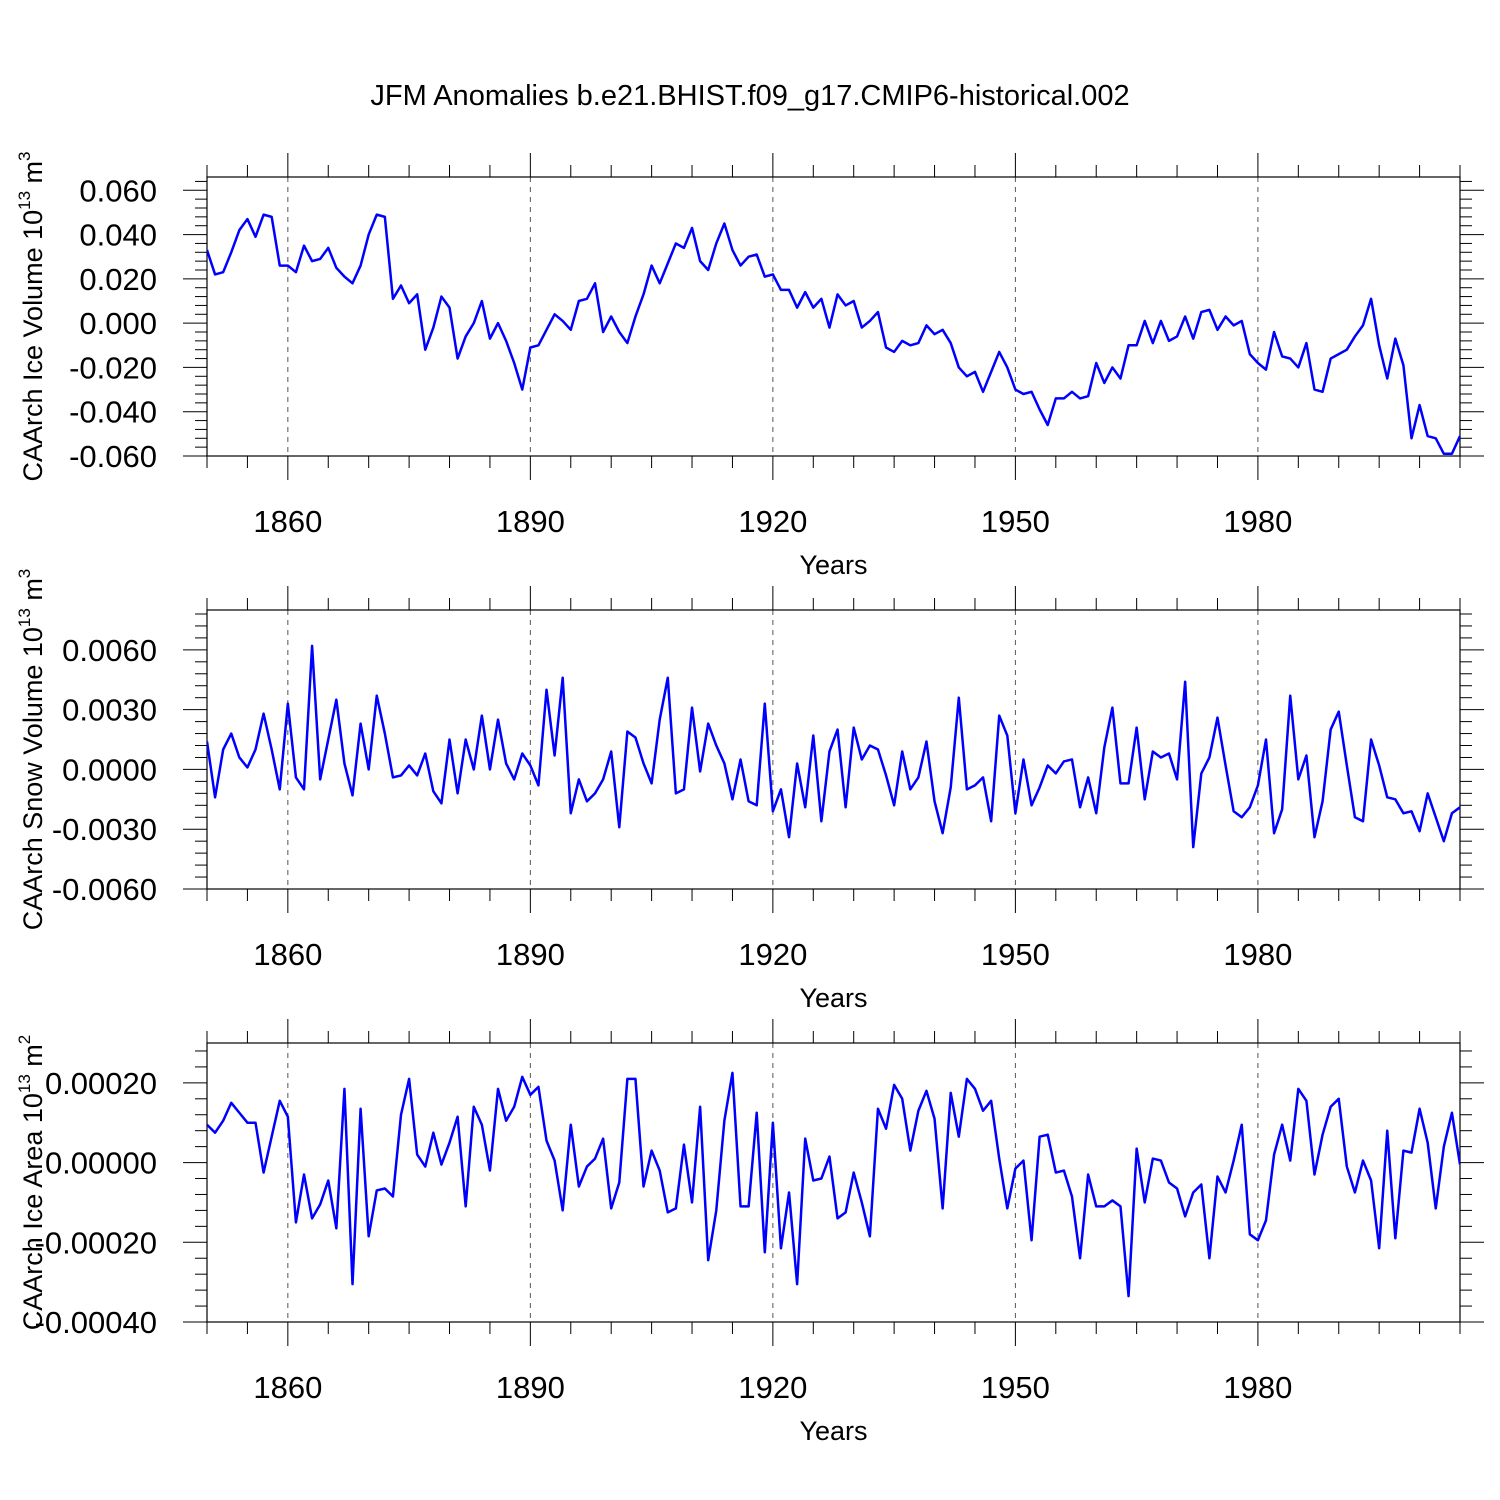 The height and width of the screenshot is (1500, 1500). I want to click on y-tick-label: -0.0030, so click(104, 829).